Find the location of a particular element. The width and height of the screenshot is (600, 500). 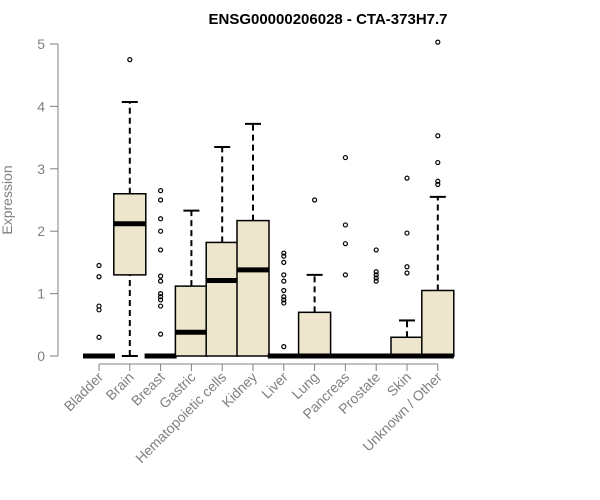

chart-title: ENSG00000206028 - CTA-373H7.7 is located at coordinates (327, 19).